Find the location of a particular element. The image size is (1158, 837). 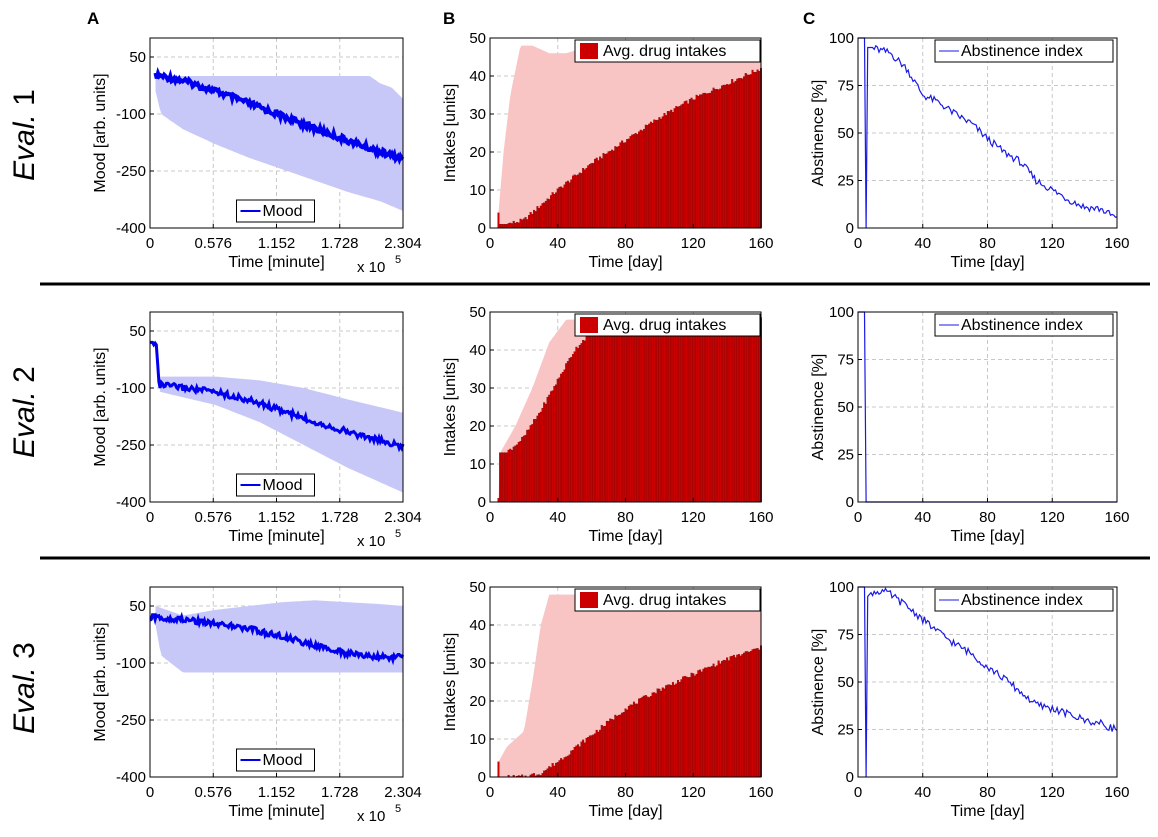

y-axis-label: Abstinence [%] is located at coordinates (818, 682).